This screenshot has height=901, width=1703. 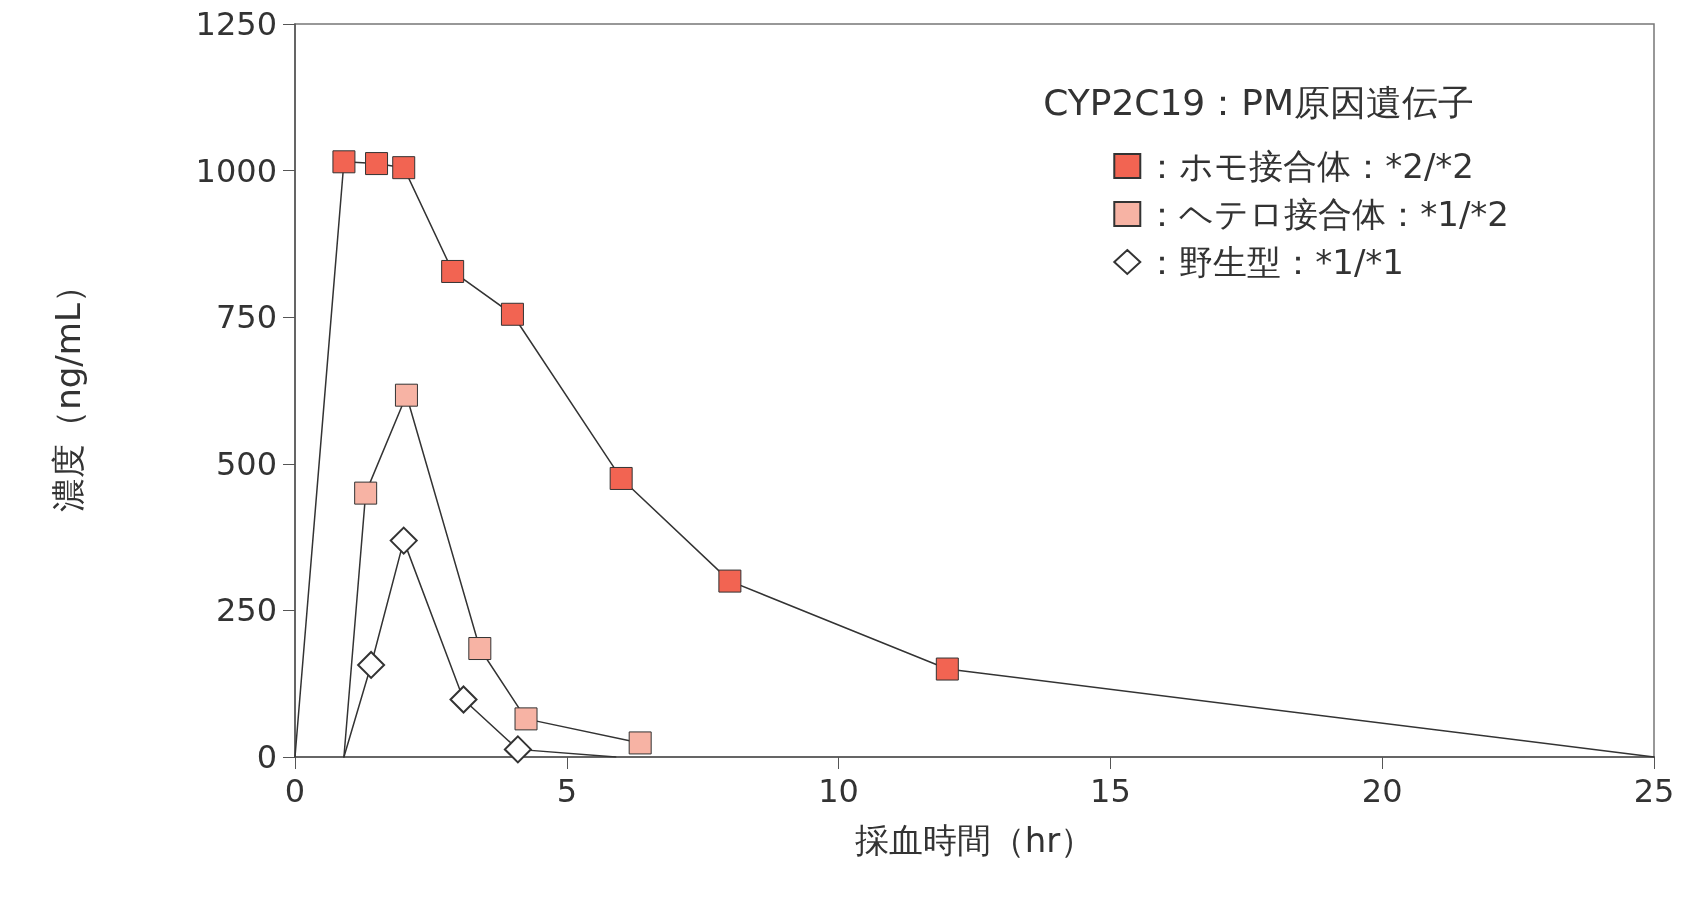 I want to click on y-tick-label: 750, so click(x=246, y=317).